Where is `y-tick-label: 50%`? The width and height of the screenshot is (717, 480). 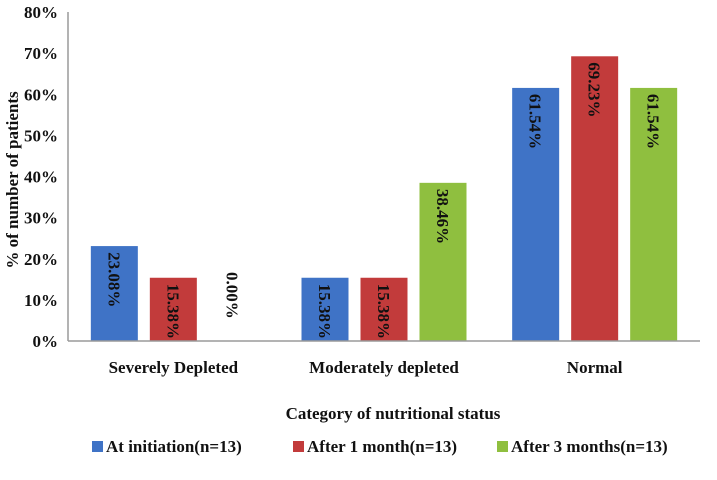
y-tick-label: 50% is located at coordinates (41, 135).